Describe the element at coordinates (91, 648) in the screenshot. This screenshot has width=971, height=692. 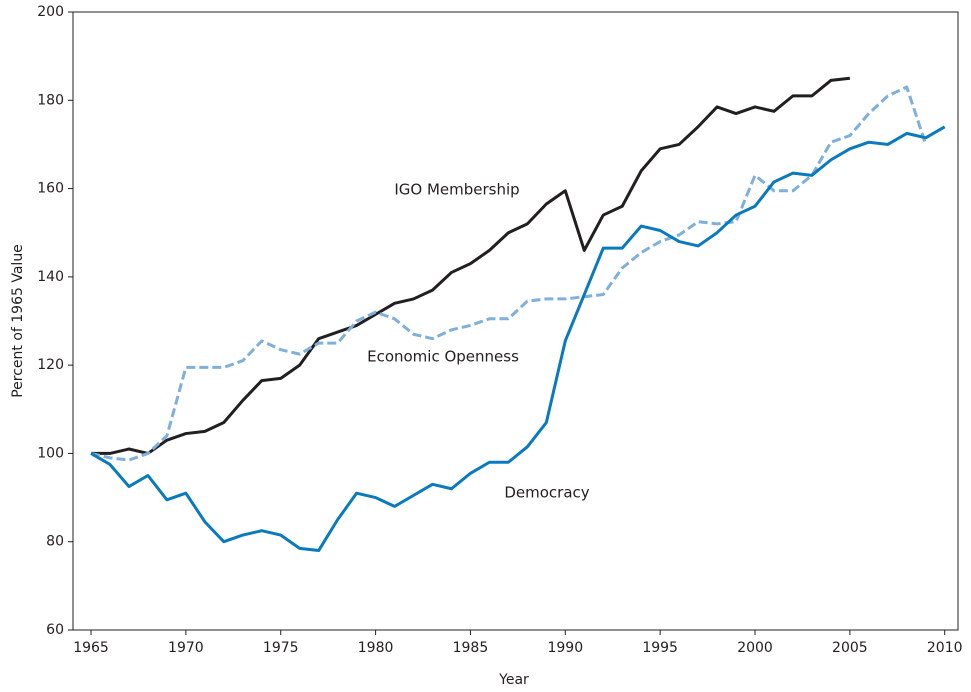
I see `x-tick-label: 1965` at that location.